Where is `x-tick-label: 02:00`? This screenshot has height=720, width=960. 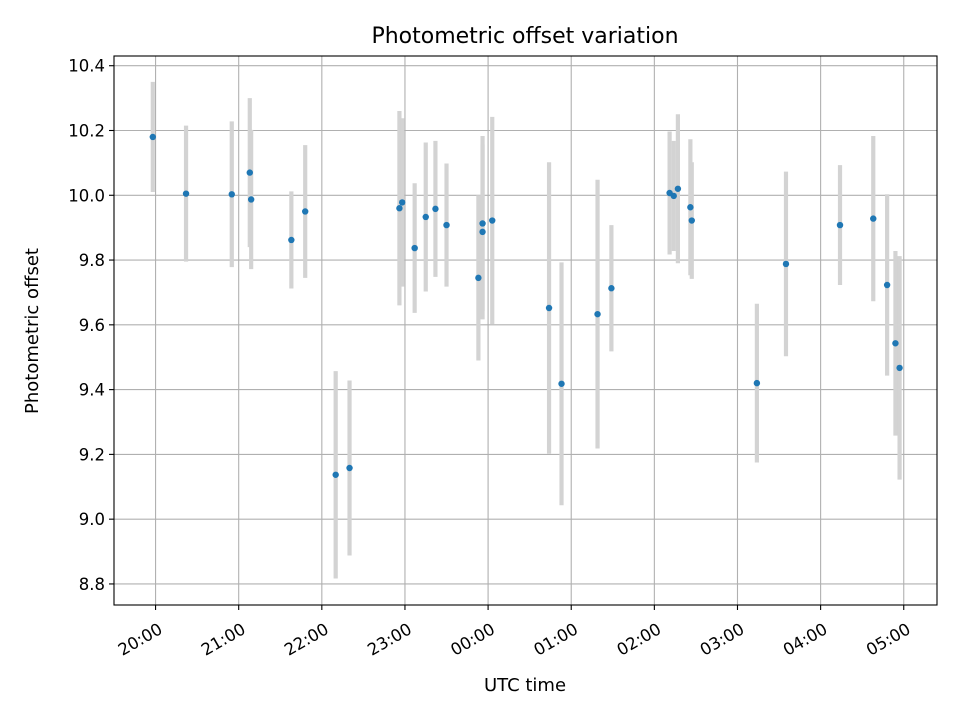 x-tick-label: 02:00 is located at coordinates (639, 639).